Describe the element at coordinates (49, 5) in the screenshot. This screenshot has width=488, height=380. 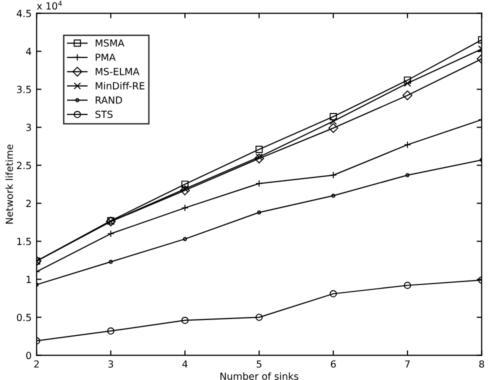
I see `text: x 10$^{4}$` at that location.